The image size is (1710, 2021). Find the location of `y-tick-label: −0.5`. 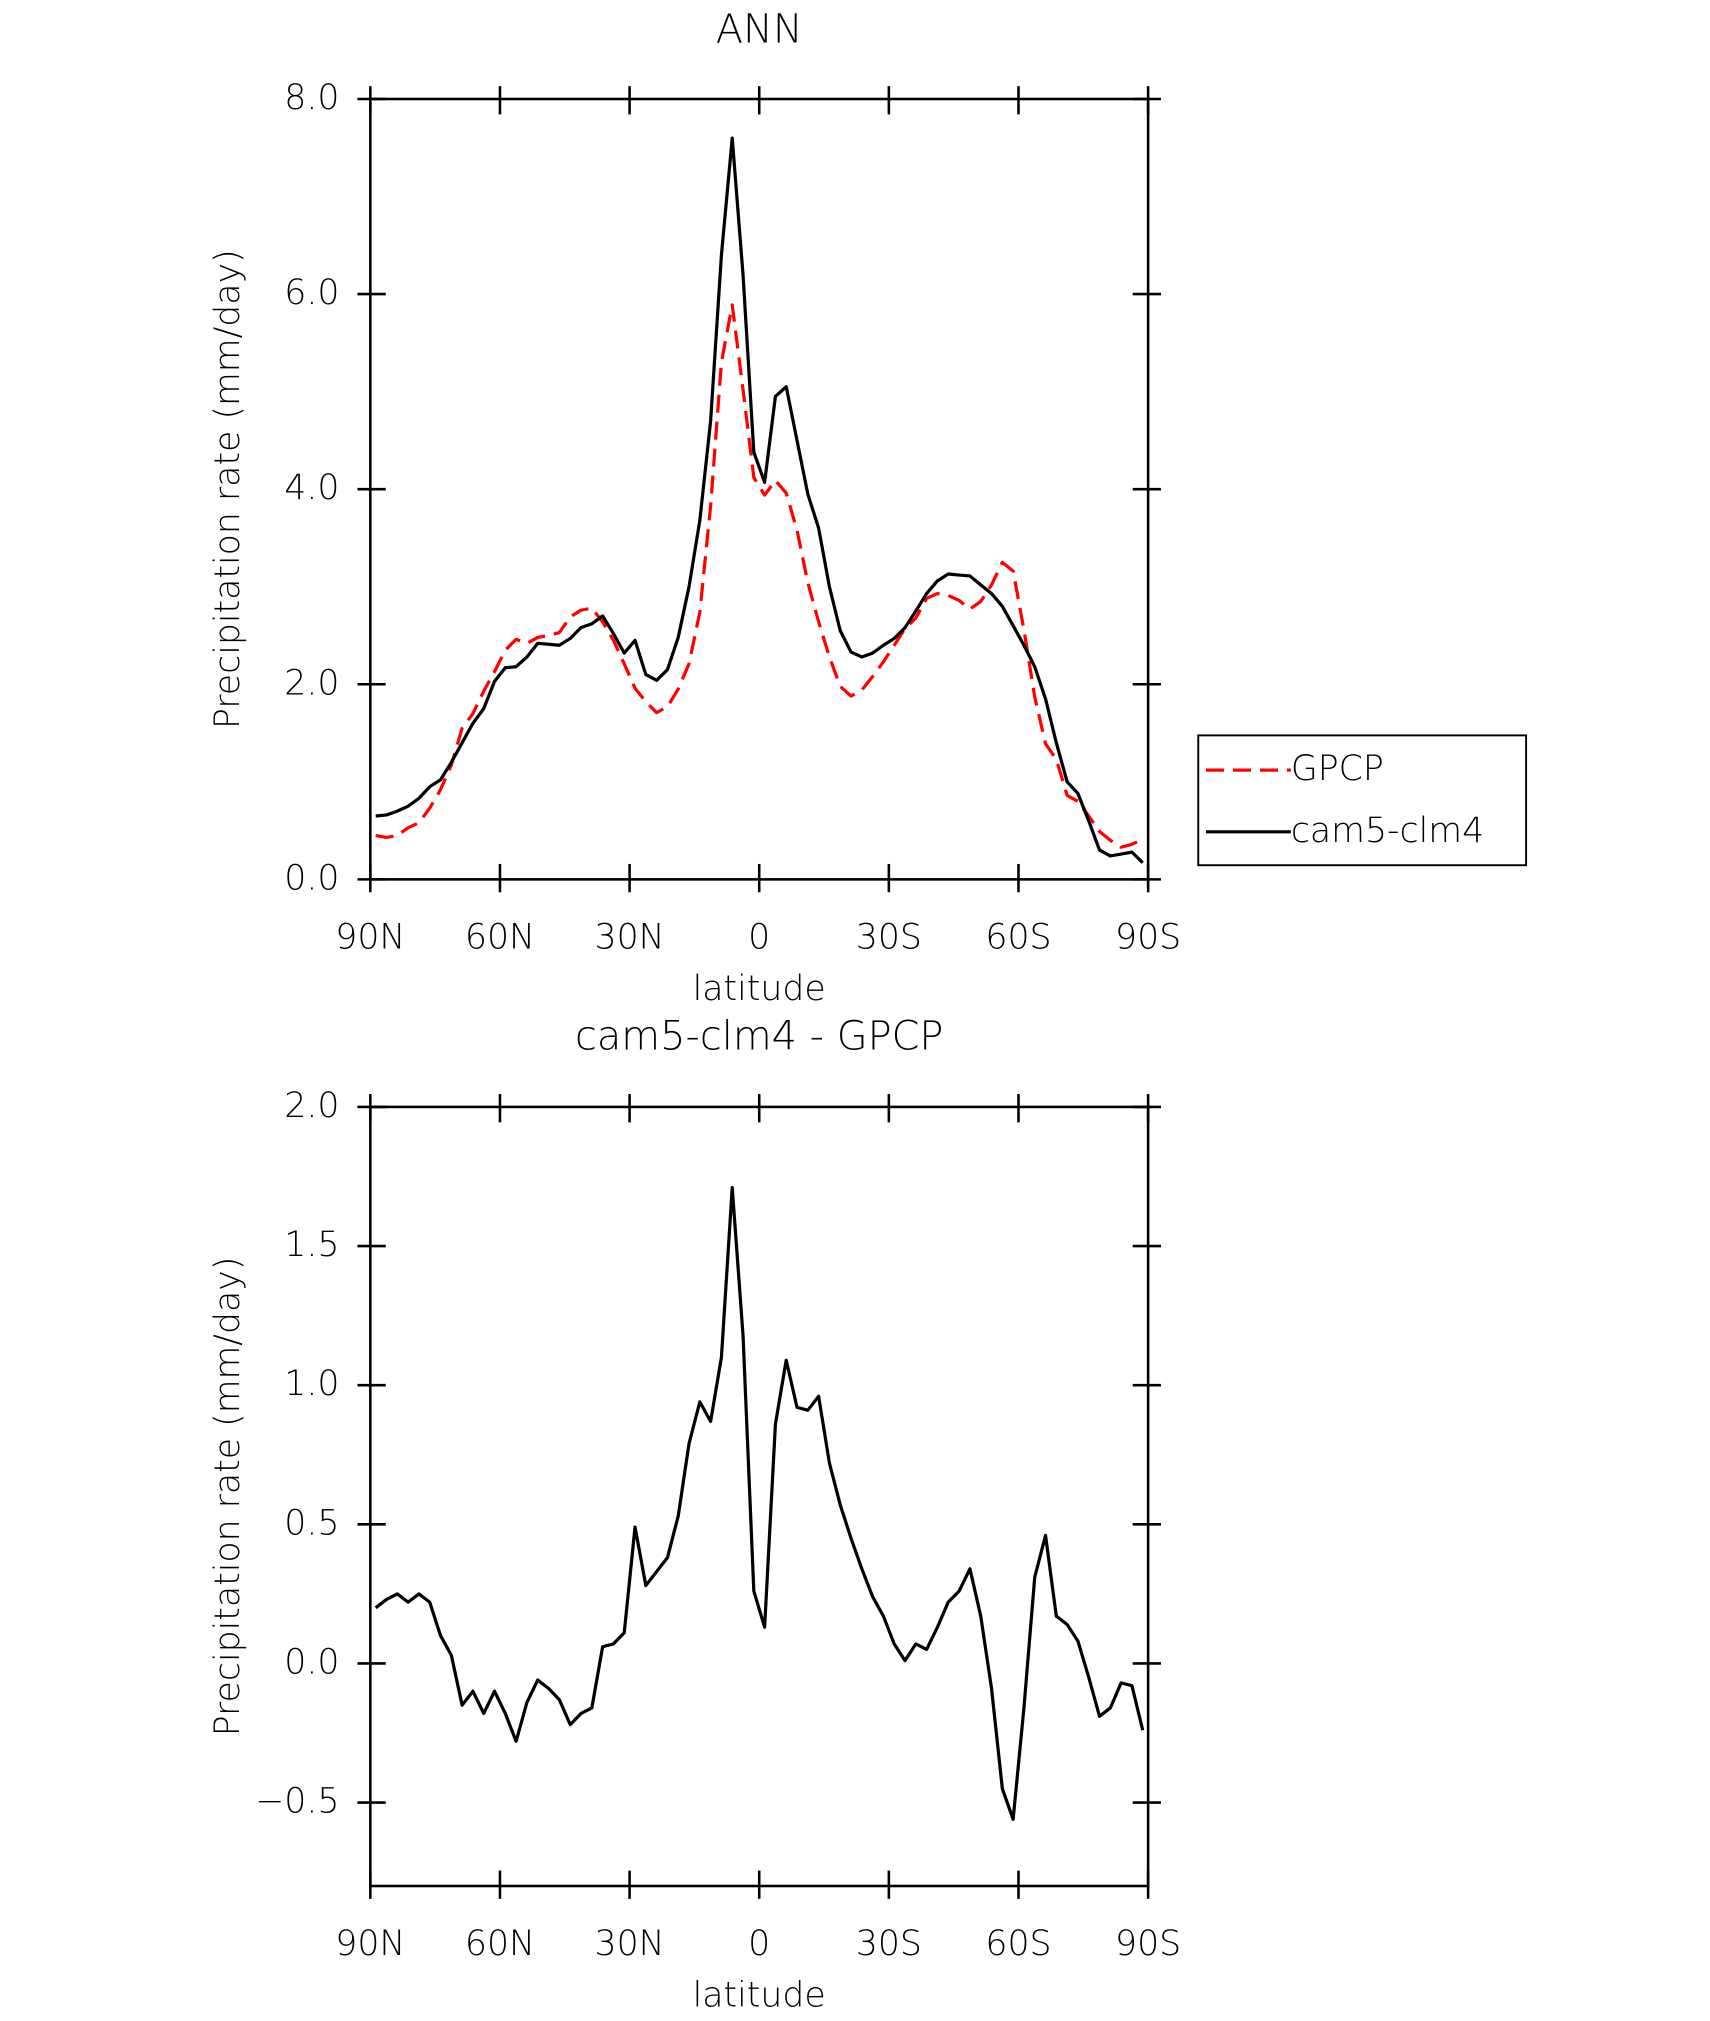

y-tick-label: −0.5 is located at coordinates (297, 1802).